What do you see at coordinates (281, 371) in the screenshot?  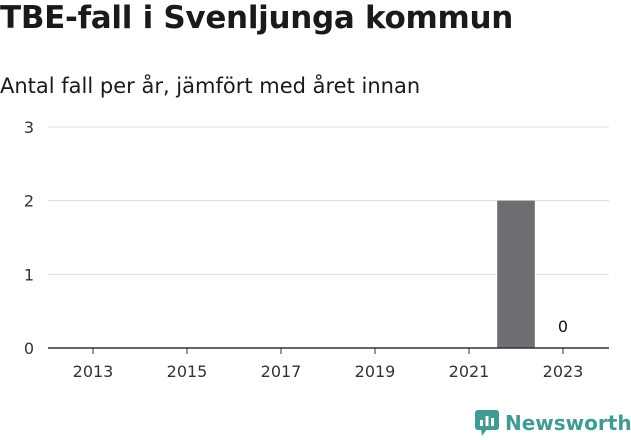 I see `x-tick-label: 2017` at bounding box center [281, 371].